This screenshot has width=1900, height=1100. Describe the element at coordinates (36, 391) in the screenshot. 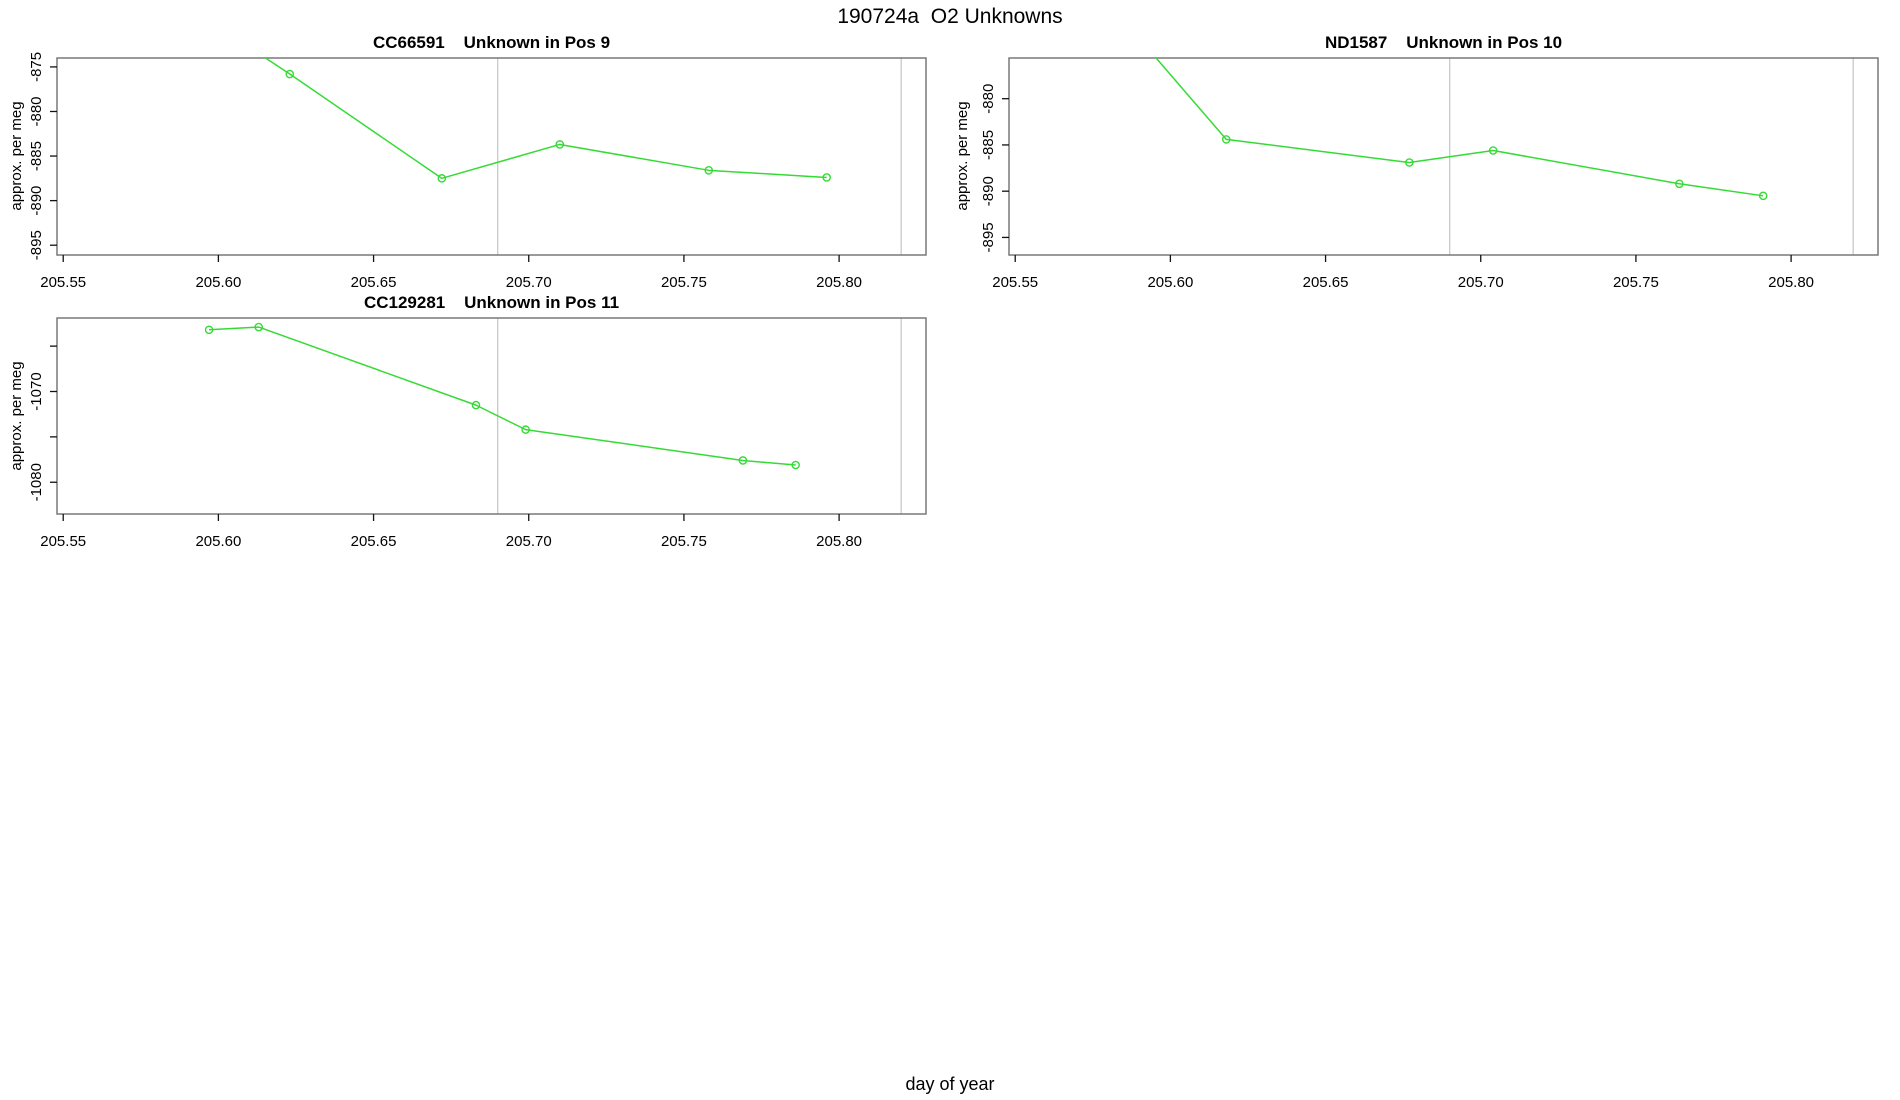

I see `y-tick-label: -1070` at that location.